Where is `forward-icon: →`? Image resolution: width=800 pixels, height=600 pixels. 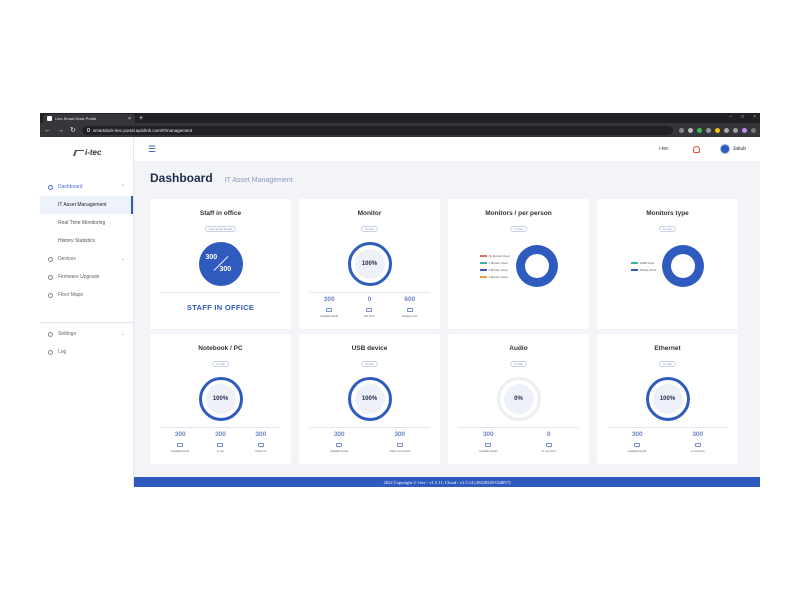
forward-icon: → is located at coordinates (60, 130).